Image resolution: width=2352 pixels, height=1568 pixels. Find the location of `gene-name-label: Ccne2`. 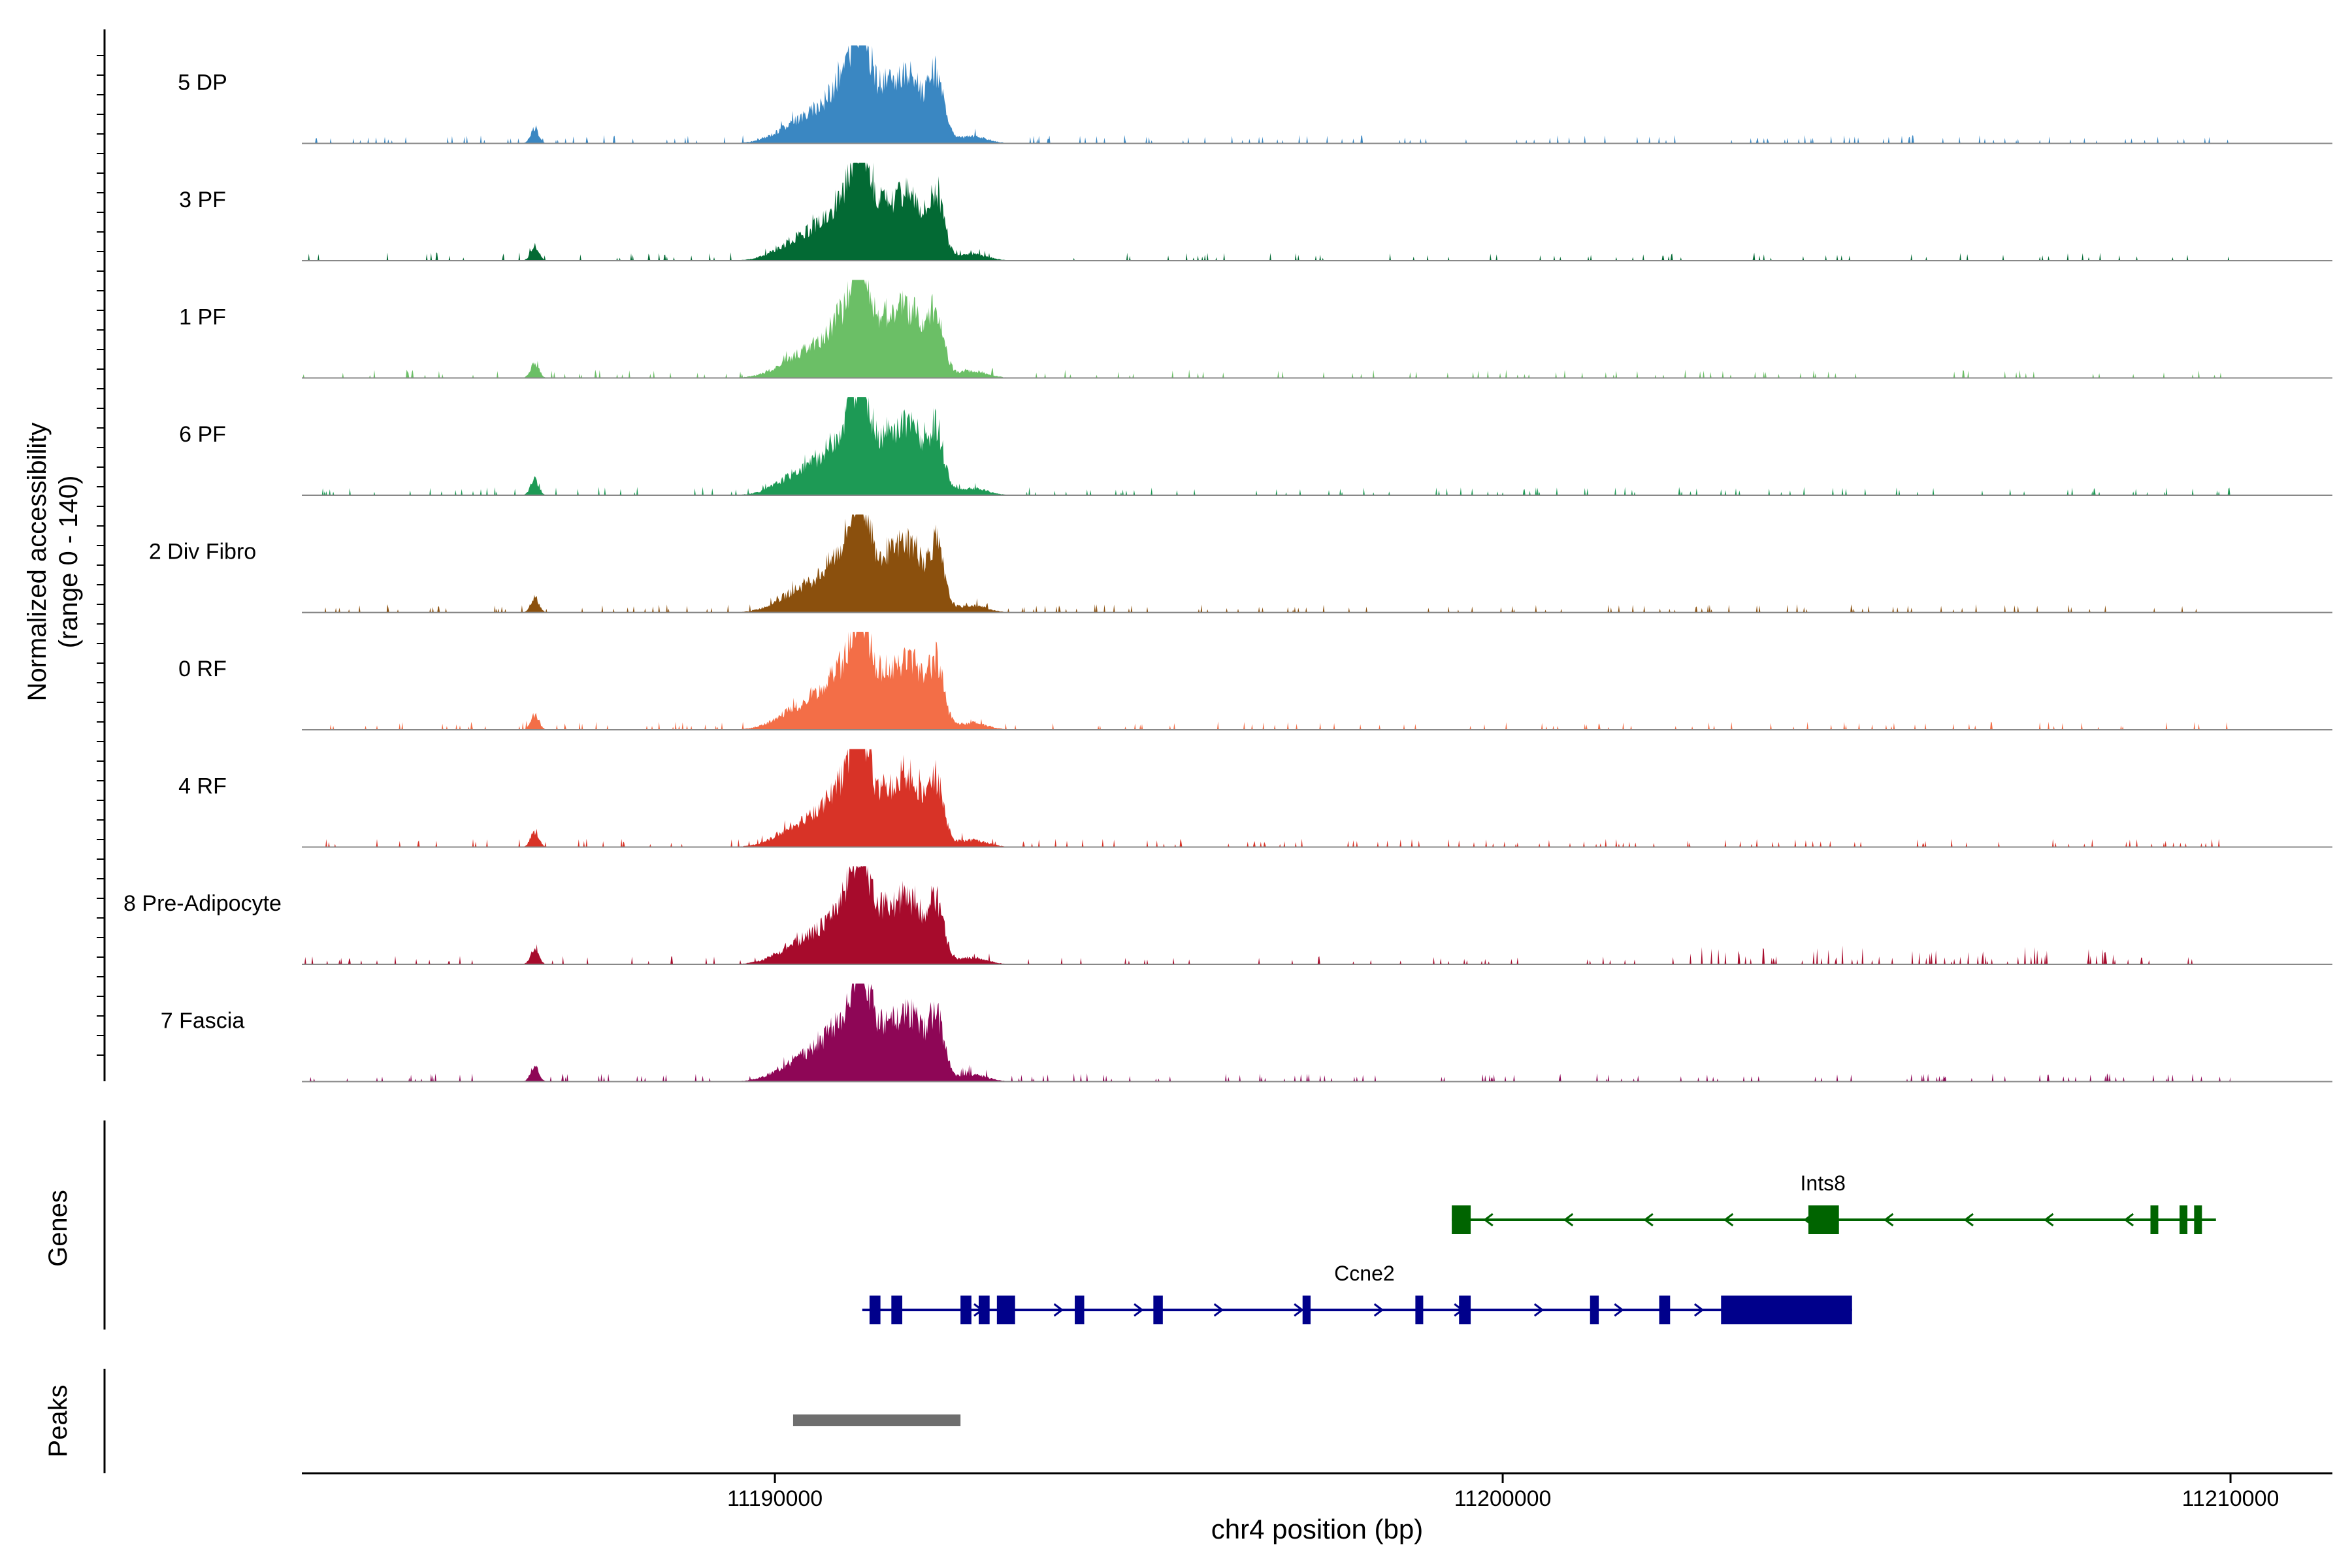

gene-name-label: Ccne2 is located at coordinates (1364, 1273).